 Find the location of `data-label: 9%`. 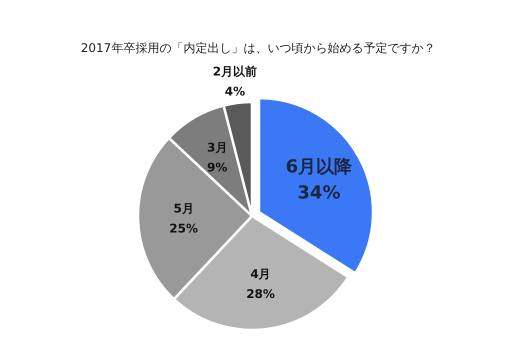

data-label: 9% is located at coordinates (217, 167).